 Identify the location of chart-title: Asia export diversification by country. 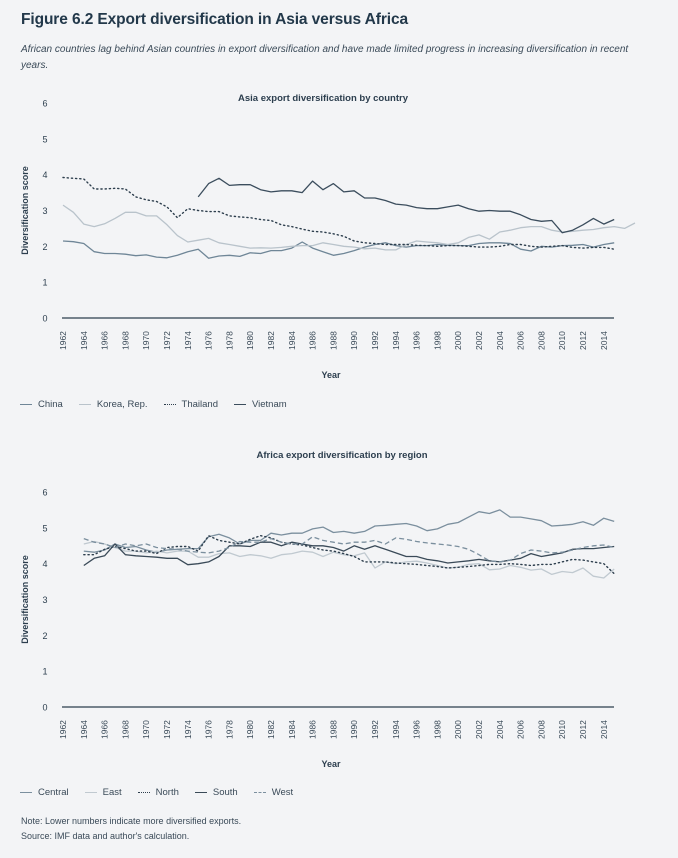
(323, 98).